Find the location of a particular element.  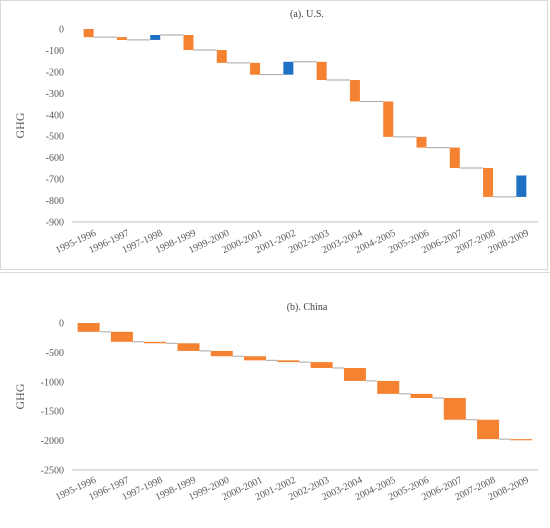

y-tick-label: -200 is located at coordinates (55, 72).